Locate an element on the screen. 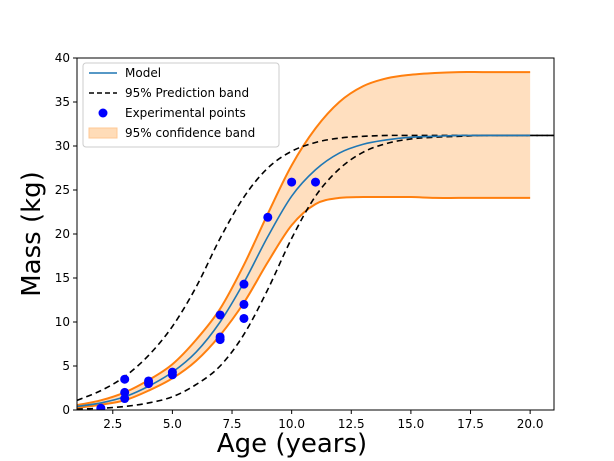 The image size is (614, 461). legend-label-prediction: 95% Prediction band is located at coordinates (187, 93).